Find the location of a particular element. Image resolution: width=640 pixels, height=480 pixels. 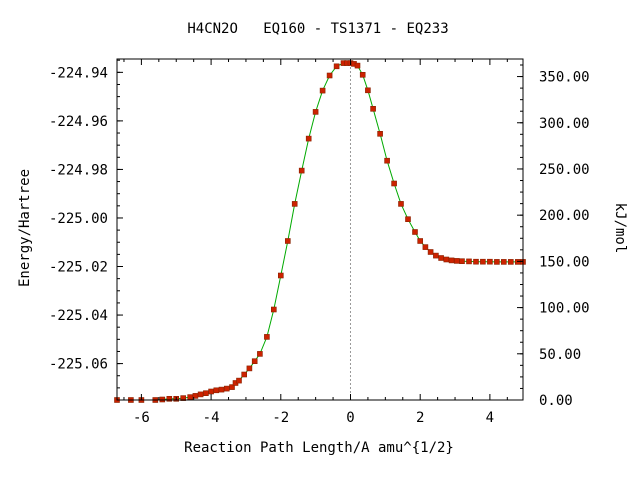

x-tick-label: -4 is located at coordinates (211, 418).